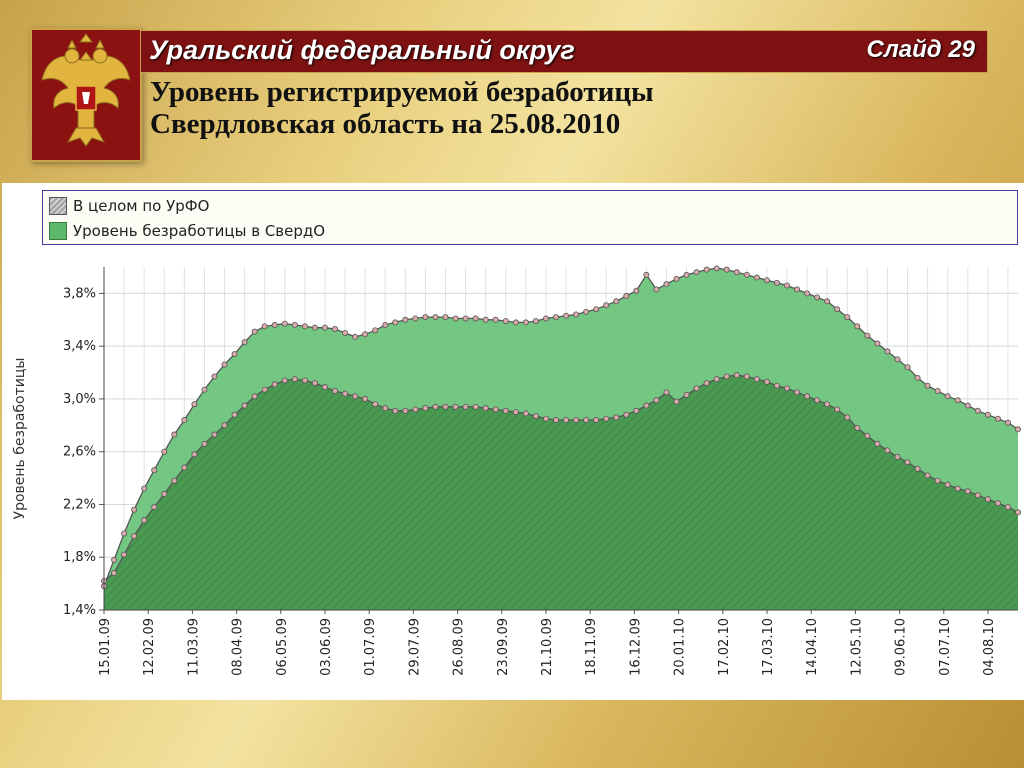 Image resolution: width=1024 pixels, height=768 pixels. Describe the element at coordinates (79, 610) in the screenshot. I see `y-tick-label: 1,4%` at that location.